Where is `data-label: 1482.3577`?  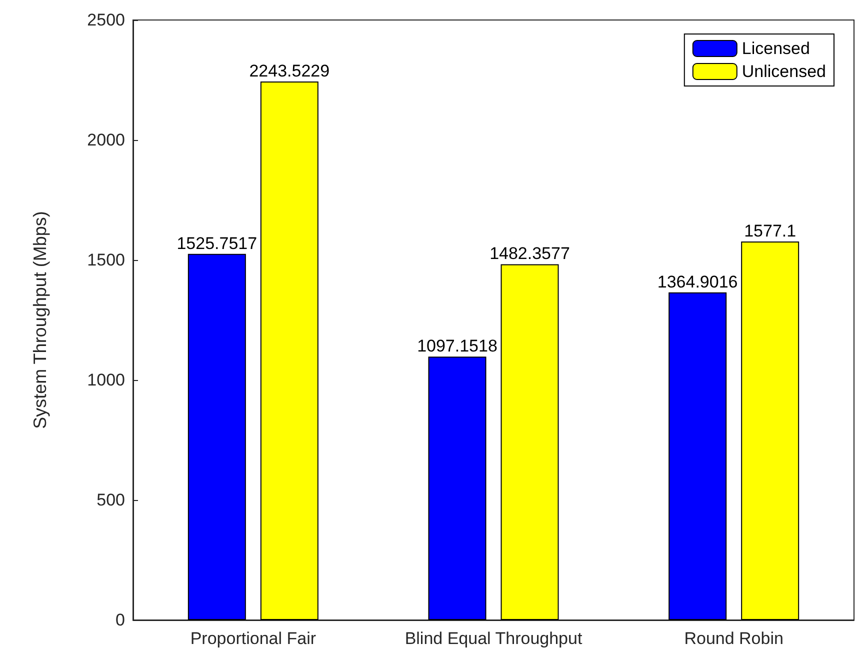 data-label: 1482.3577 is located at coordinates (530, 254).